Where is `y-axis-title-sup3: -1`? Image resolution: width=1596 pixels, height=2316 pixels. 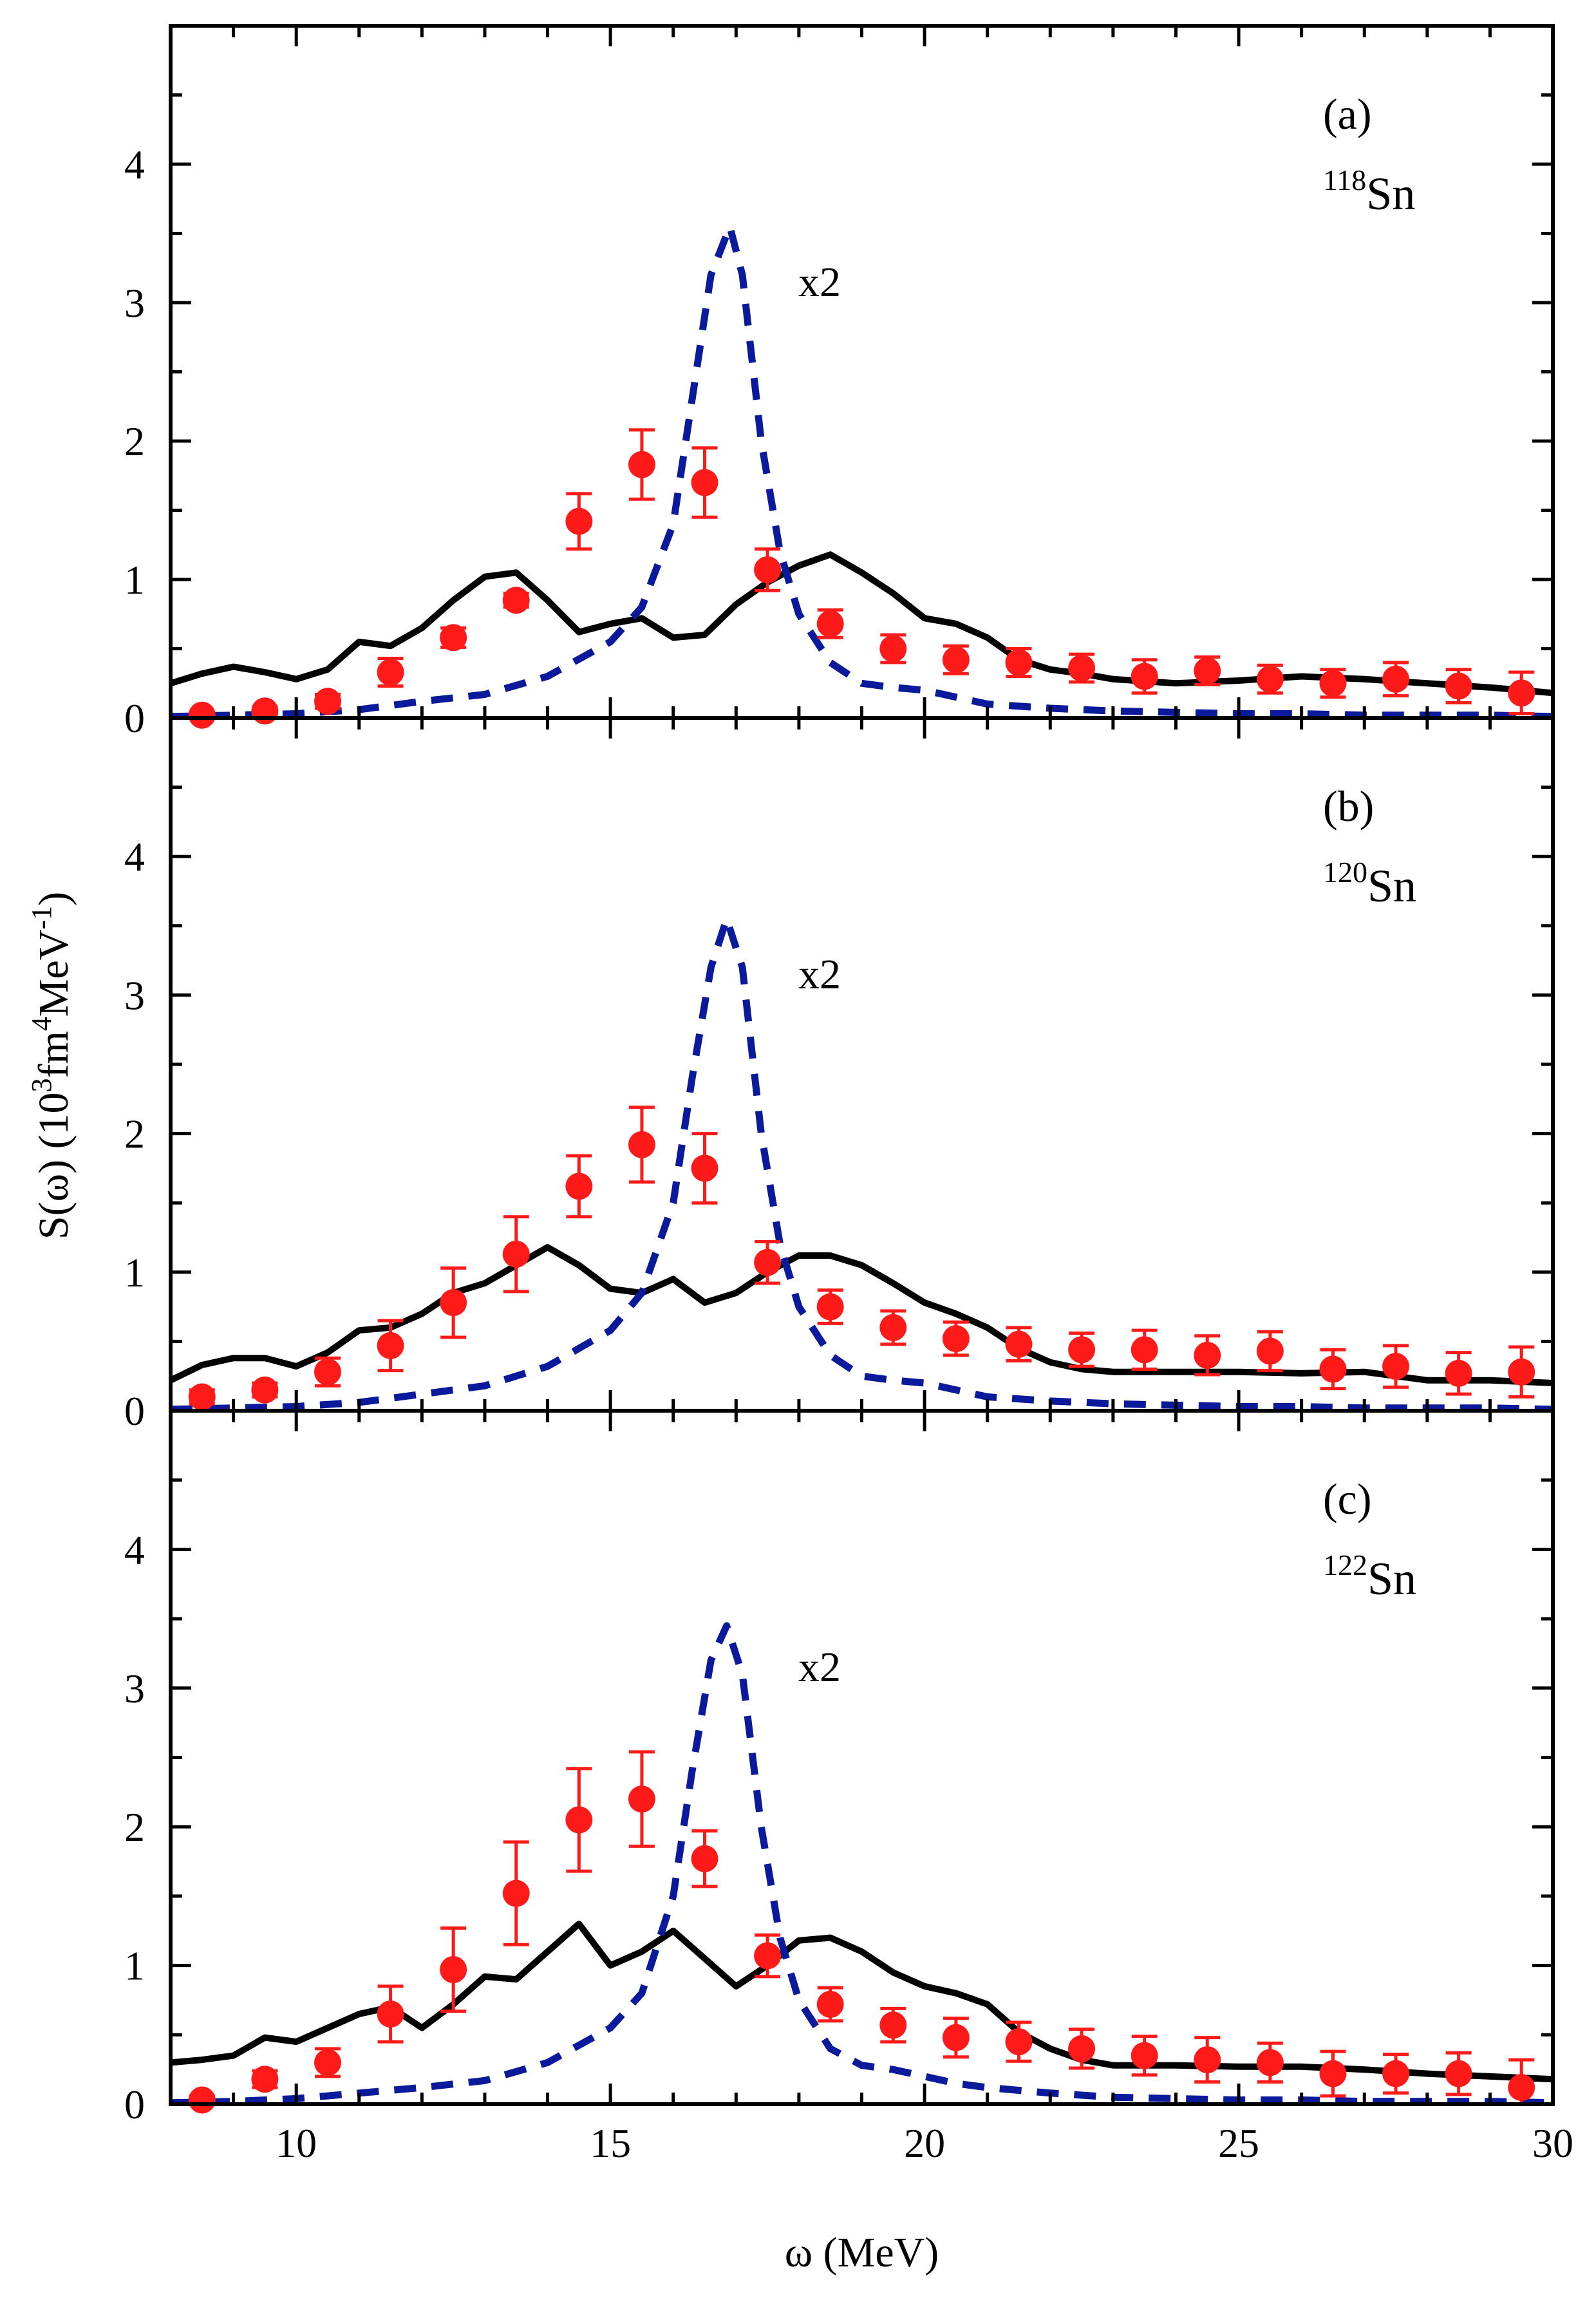 y-axis-title-sup3: -1 is located at coordinates (41, 918).